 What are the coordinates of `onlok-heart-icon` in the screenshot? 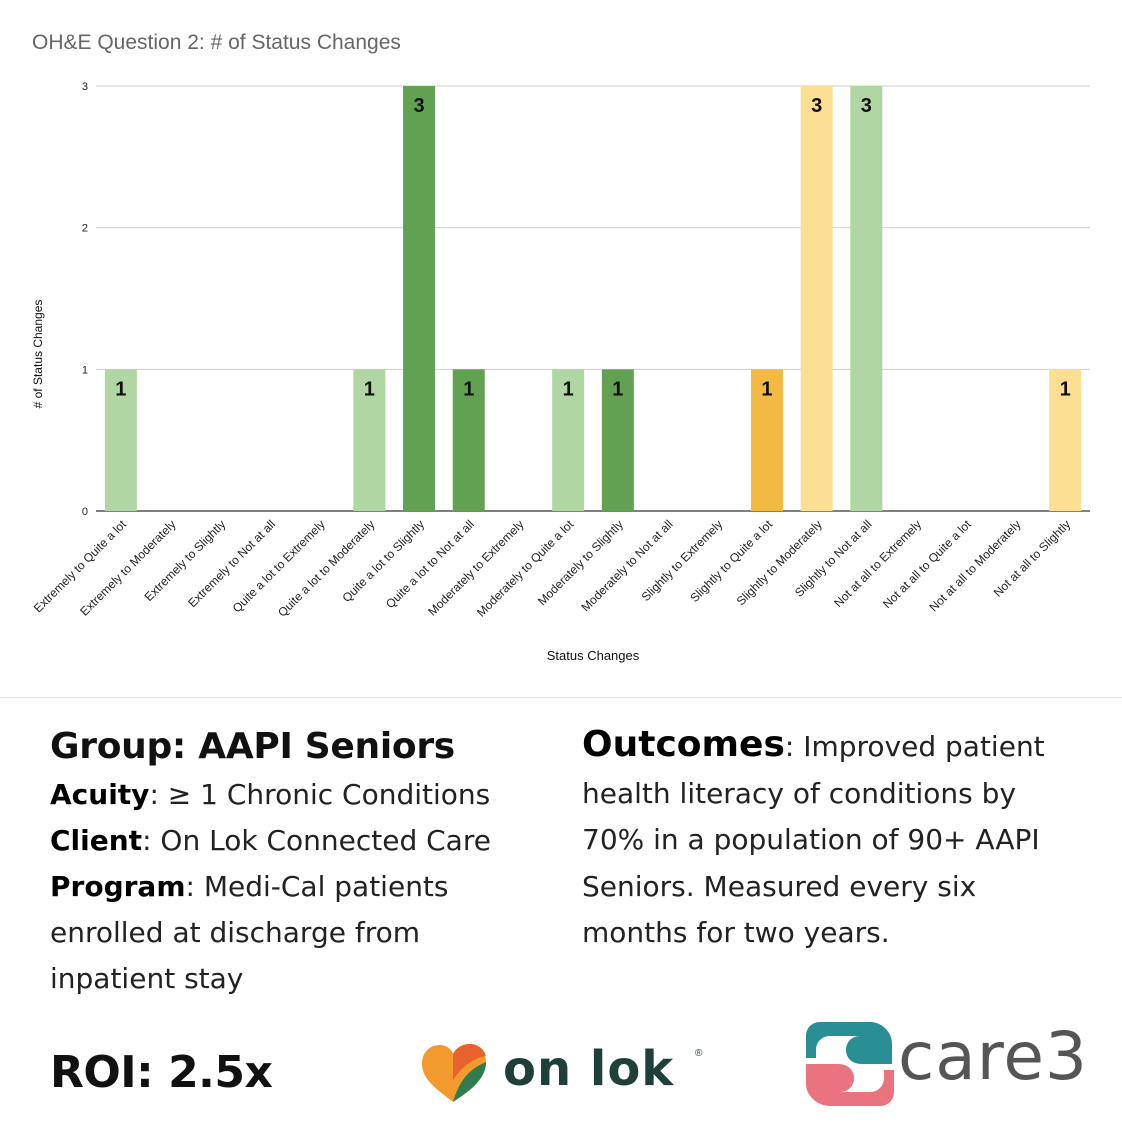 It's located at (454, 1073).